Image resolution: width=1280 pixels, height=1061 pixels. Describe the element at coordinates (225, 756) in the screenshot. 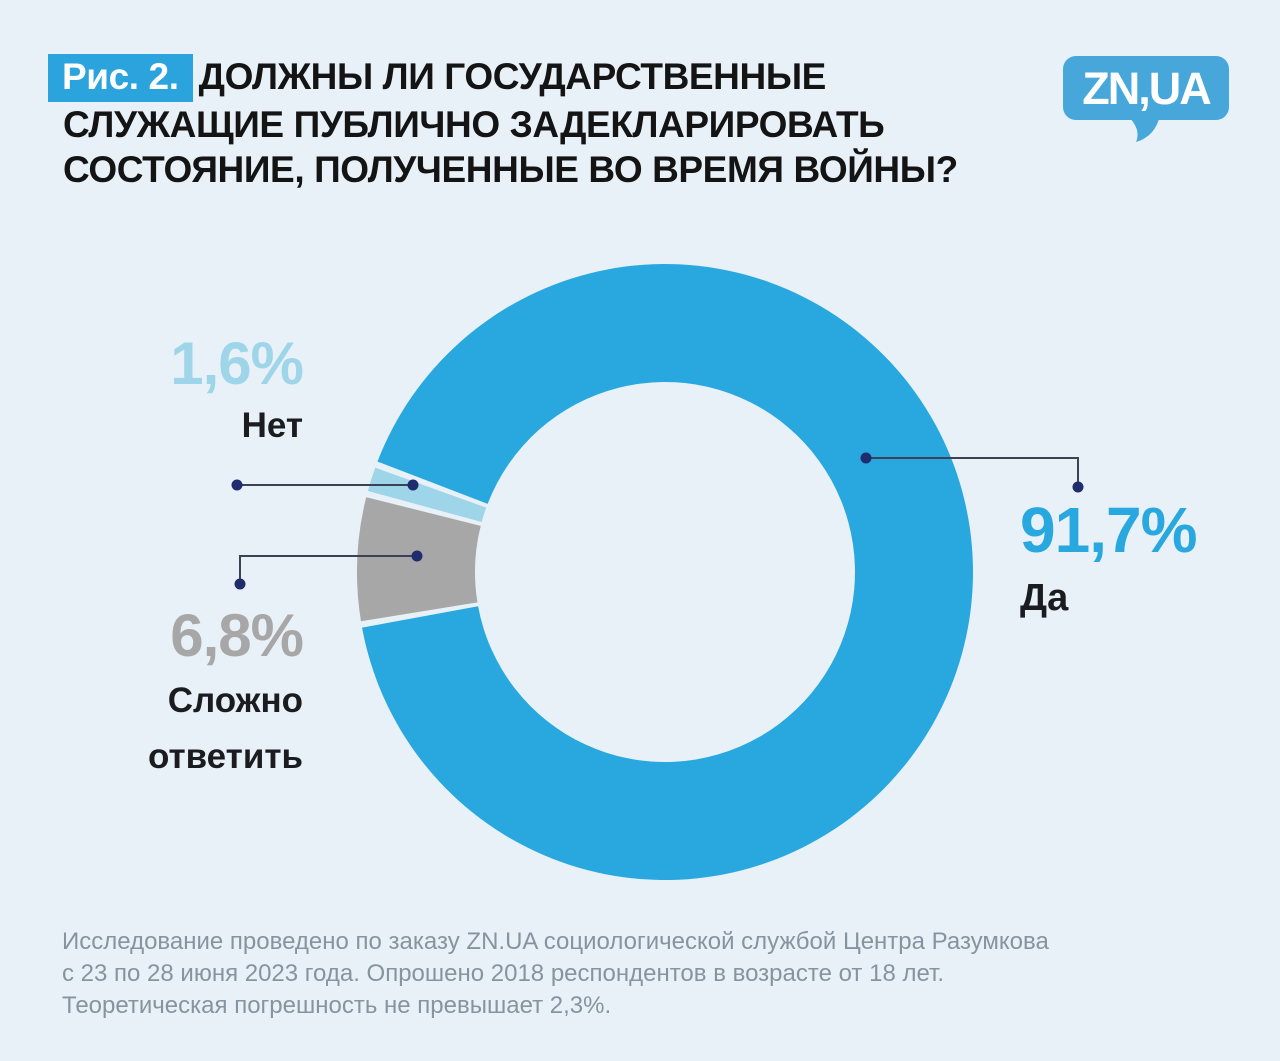

I see `callout-slozhno-label-2: ответить` at that location.